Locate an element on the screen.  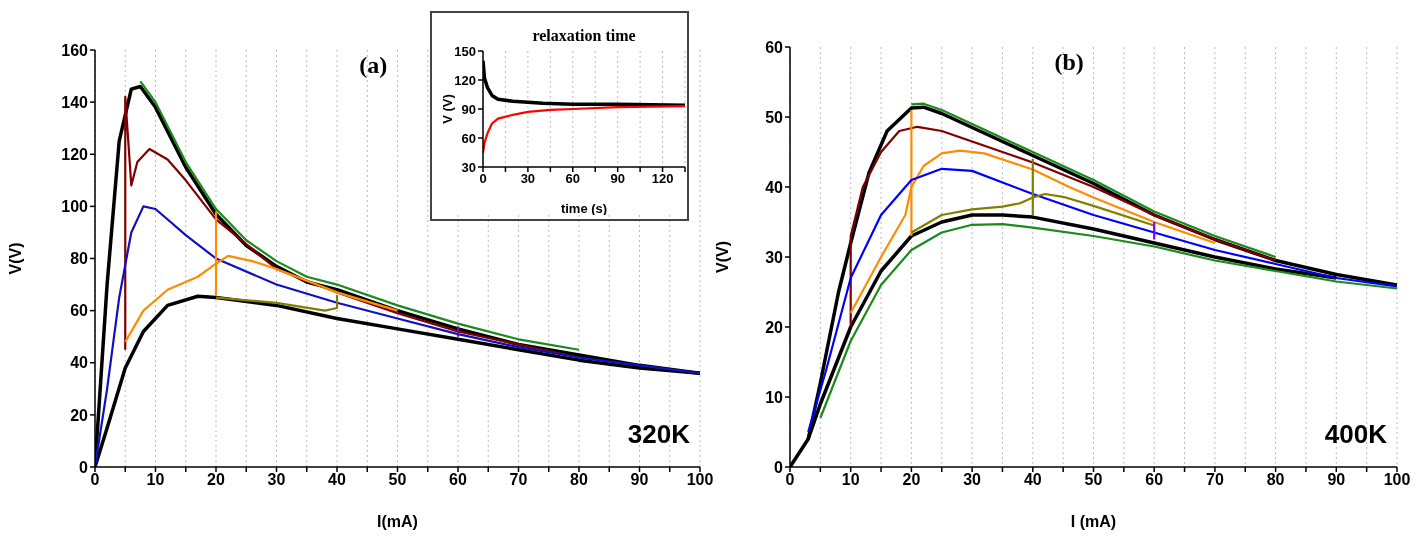
y-tick-label: 150 is located at coordinates (465, 51).